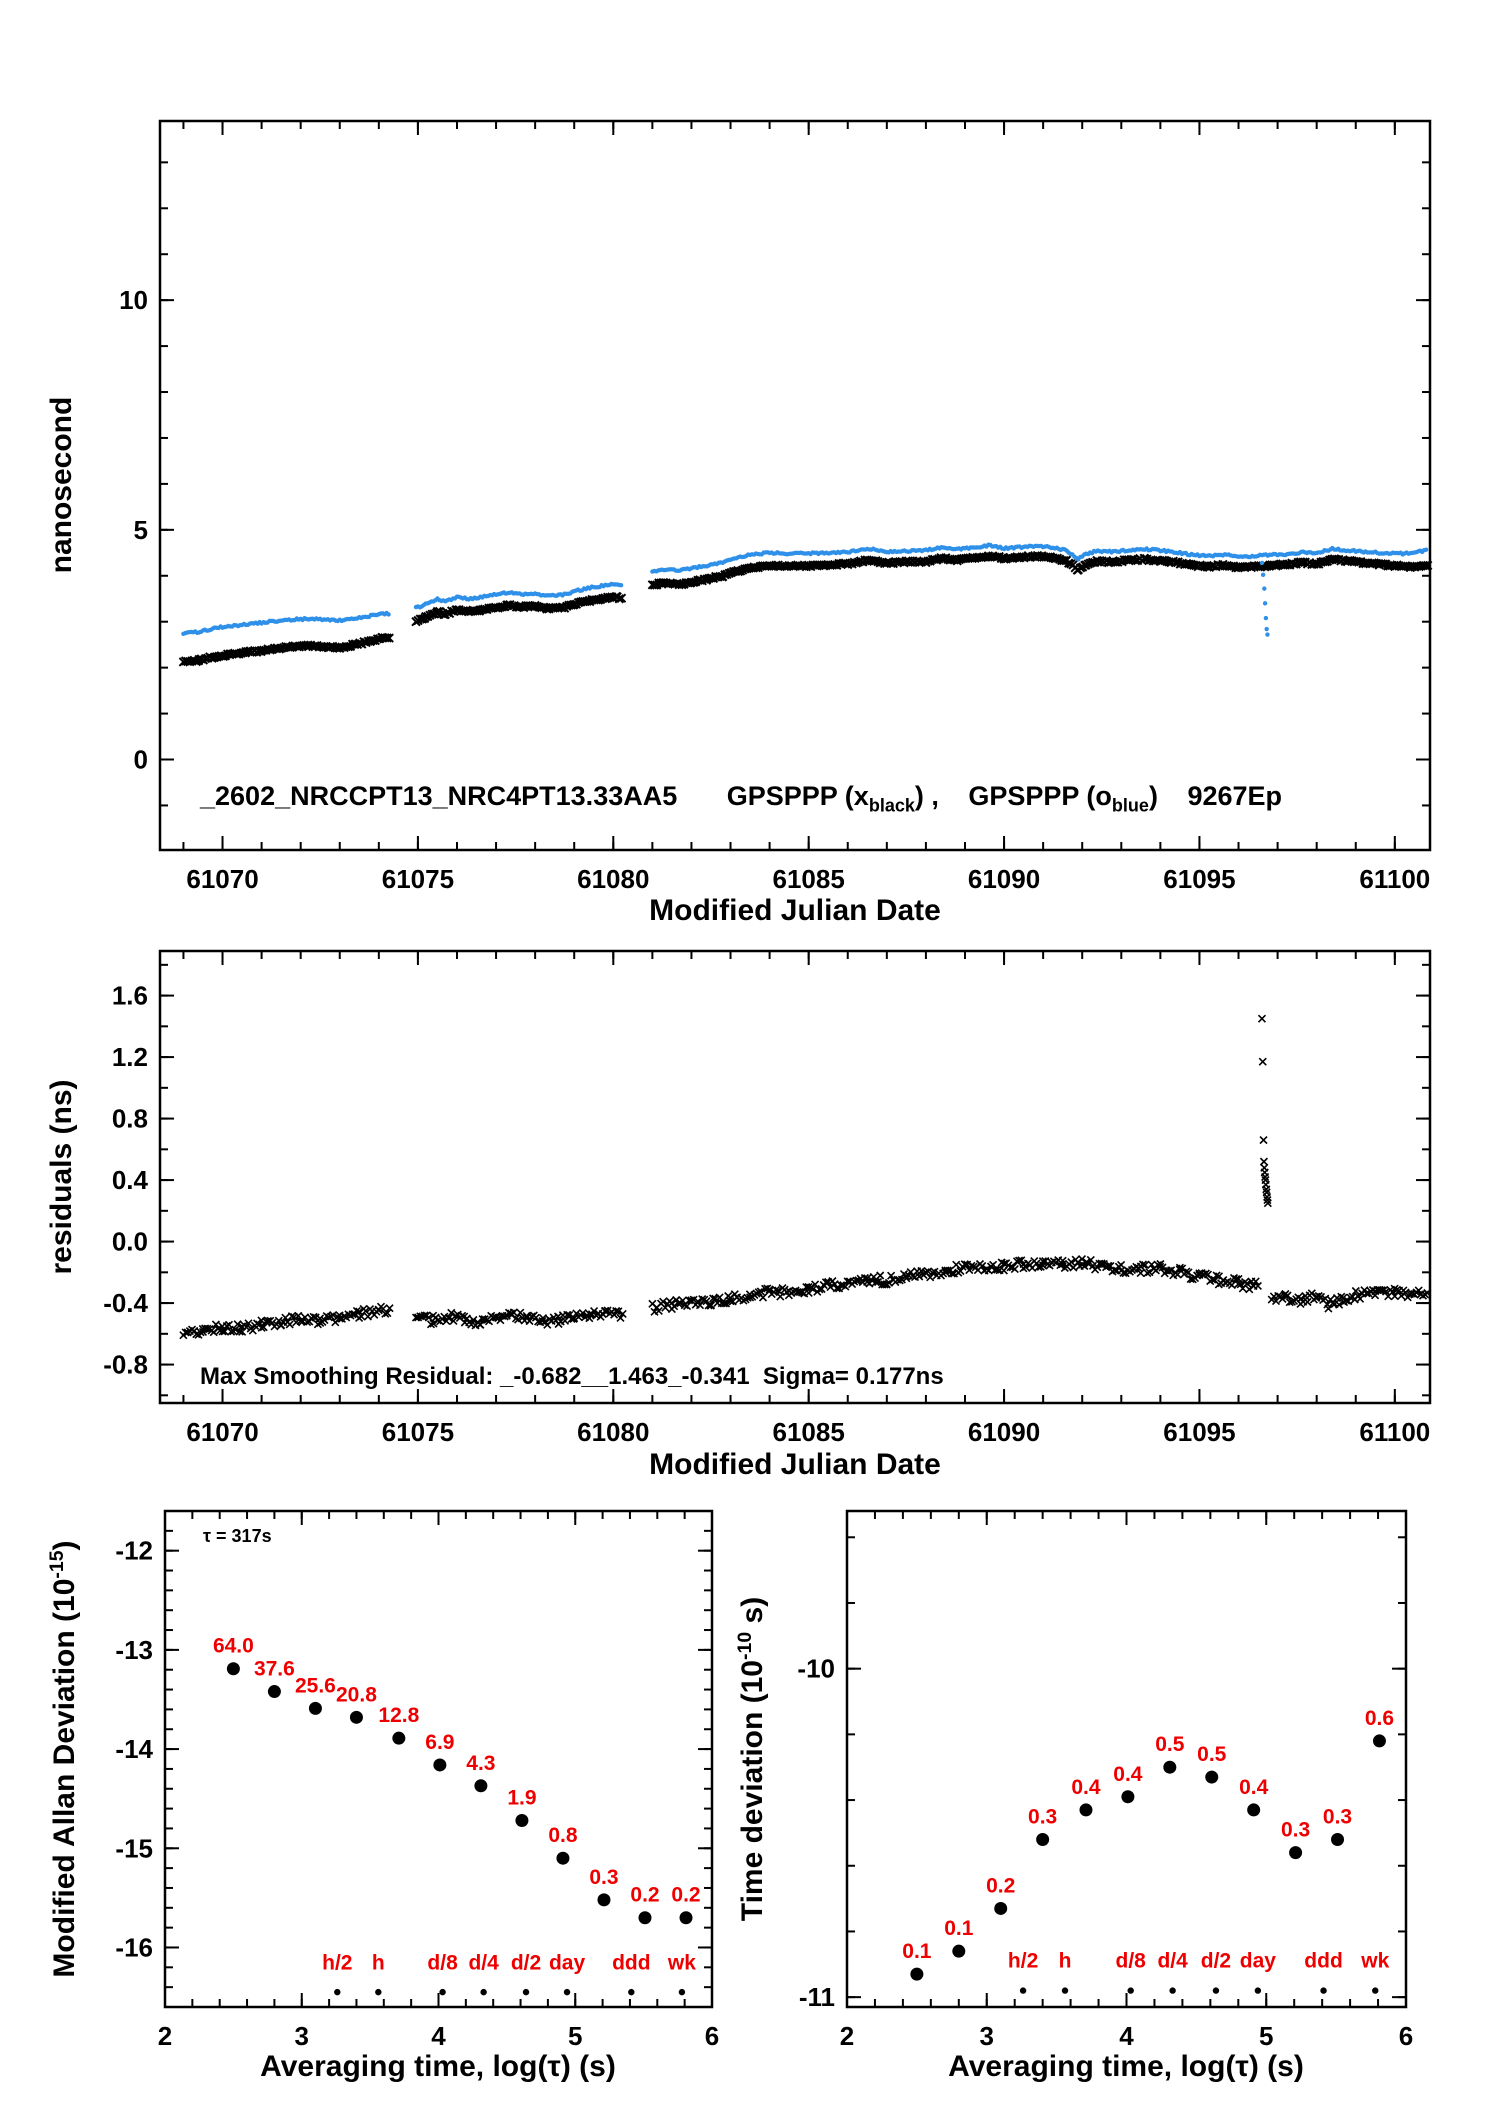  I want to click on top-chart-ylabel: nanosecond, so click(61, 485).